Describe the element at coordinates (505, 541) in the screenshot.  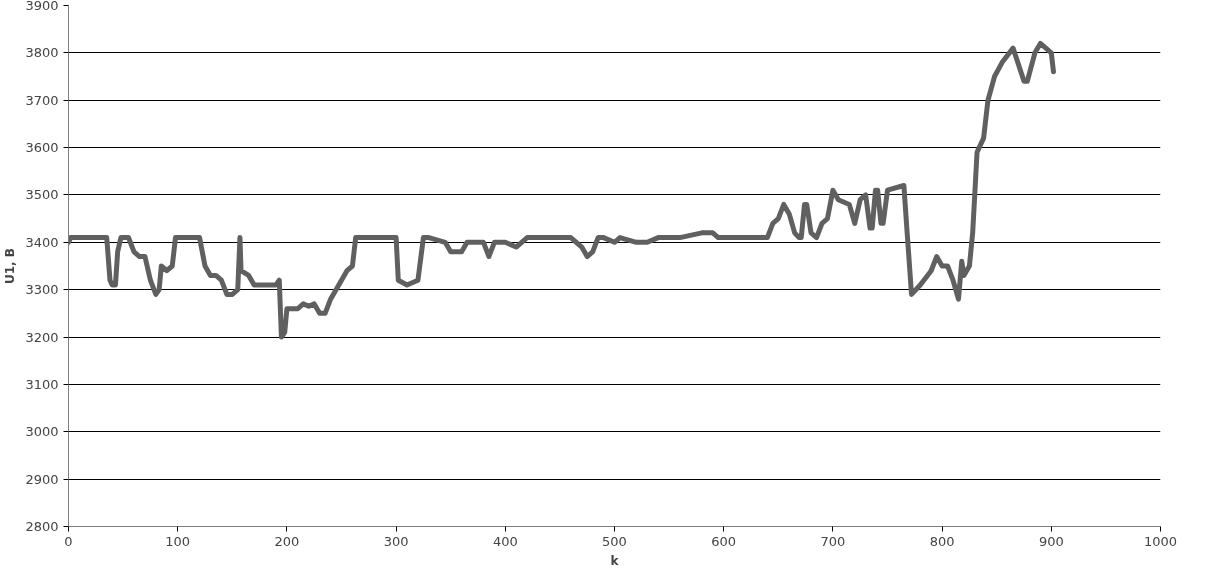
I see `x-tick-label: 400` at that location.